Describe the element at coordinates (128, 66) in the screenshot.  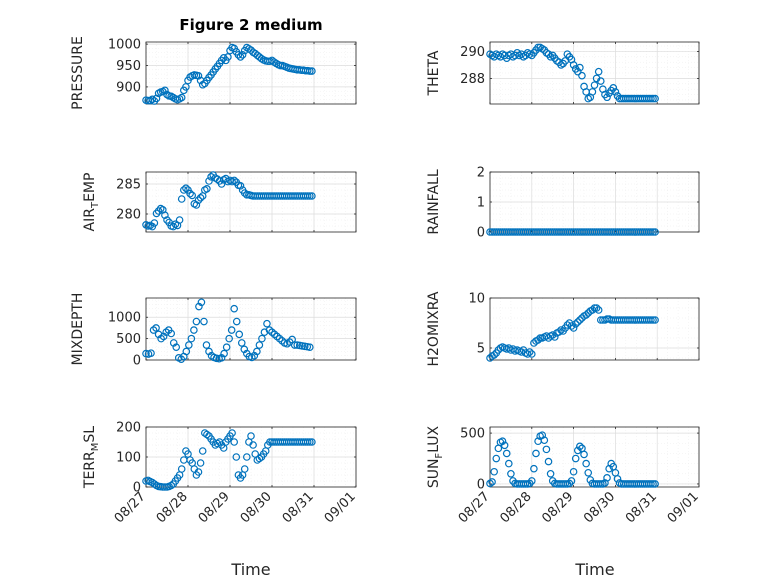
I see `y-tick-label: 950` at that location.